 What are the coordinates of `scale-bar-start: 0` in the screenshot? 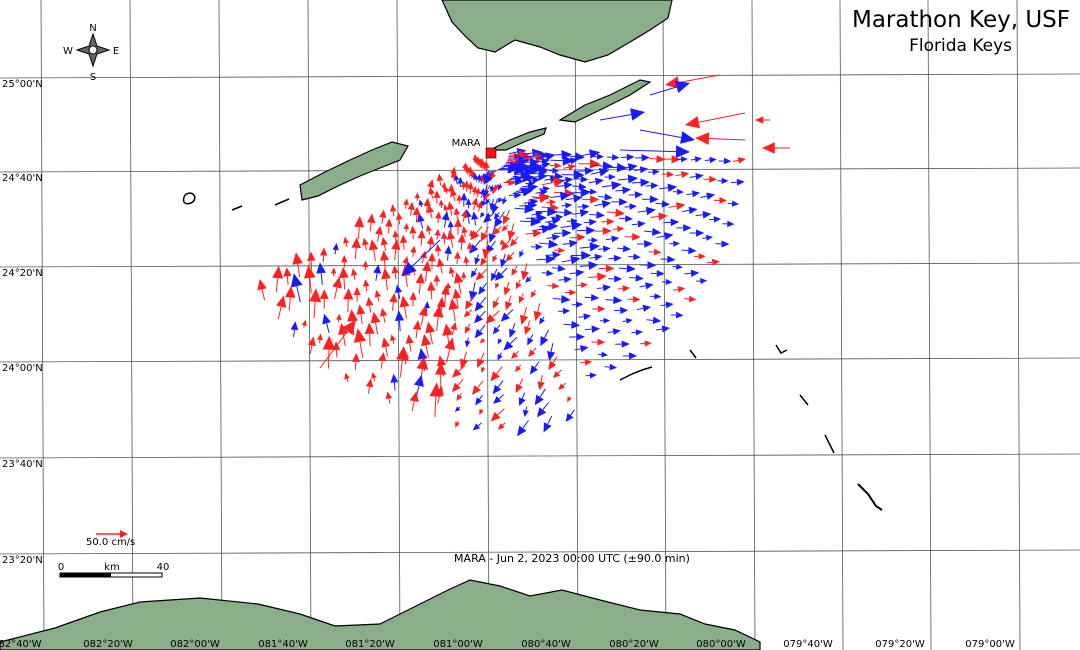 It's located at (61, 567).